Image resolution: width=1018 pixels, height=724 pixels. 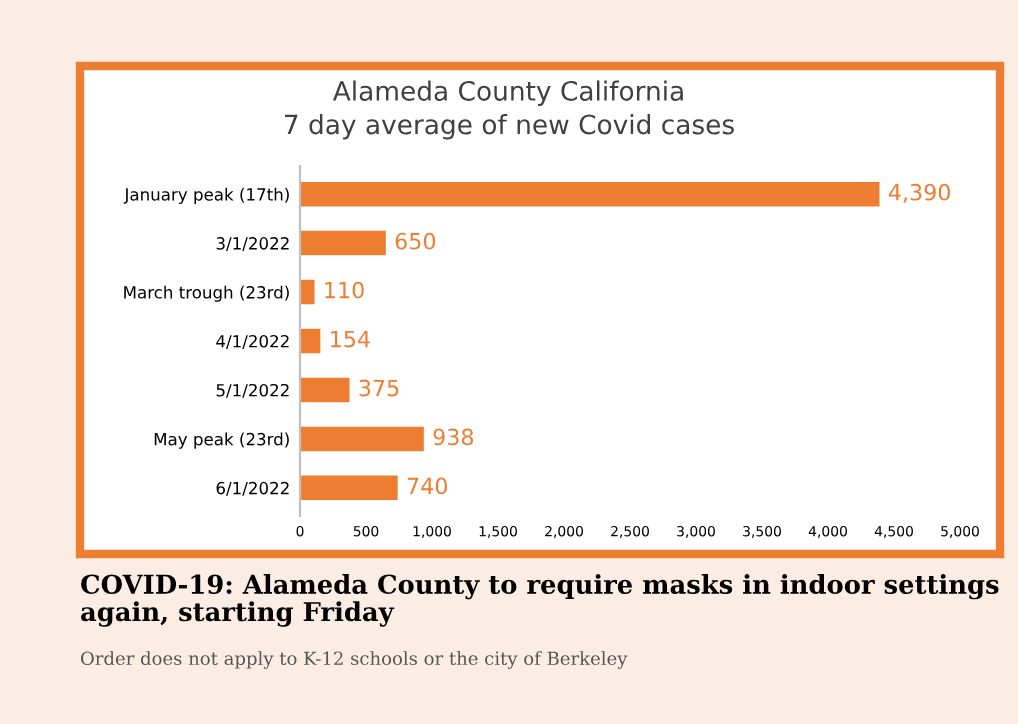 I want to click on data-label: 154, so click(x=350, y=339).